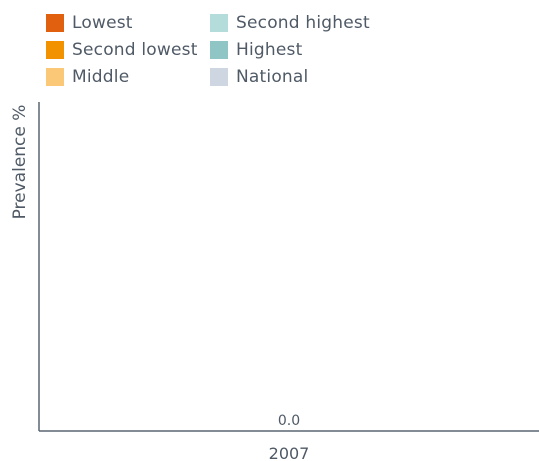 The image size is (539, 461). Describe the element at coordinates (101, 77) in the screenshot. I see `legend-label-middle: Middle` at that location.